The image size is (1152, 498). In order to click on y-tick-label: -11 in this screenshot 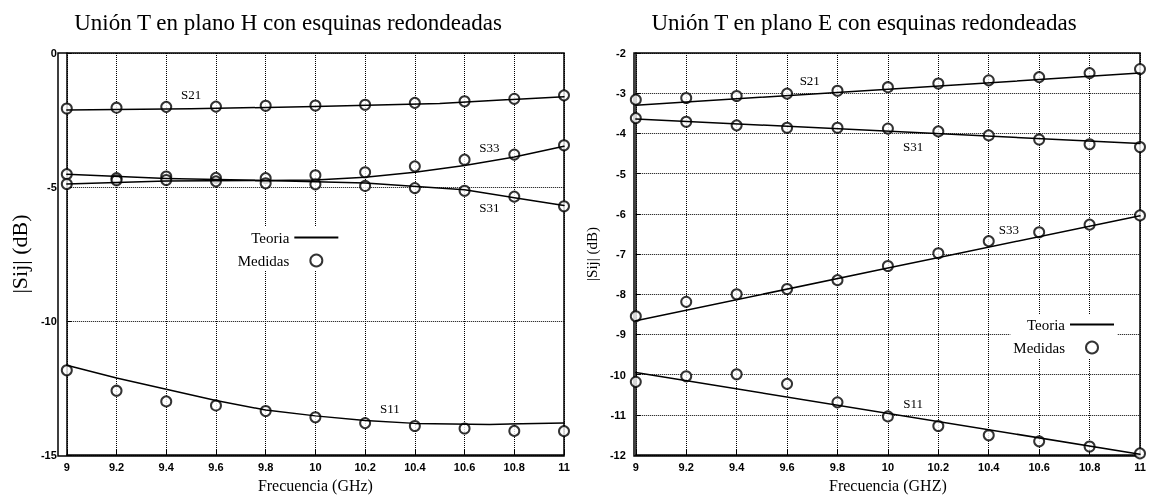, I will do `click(618, 414)`.